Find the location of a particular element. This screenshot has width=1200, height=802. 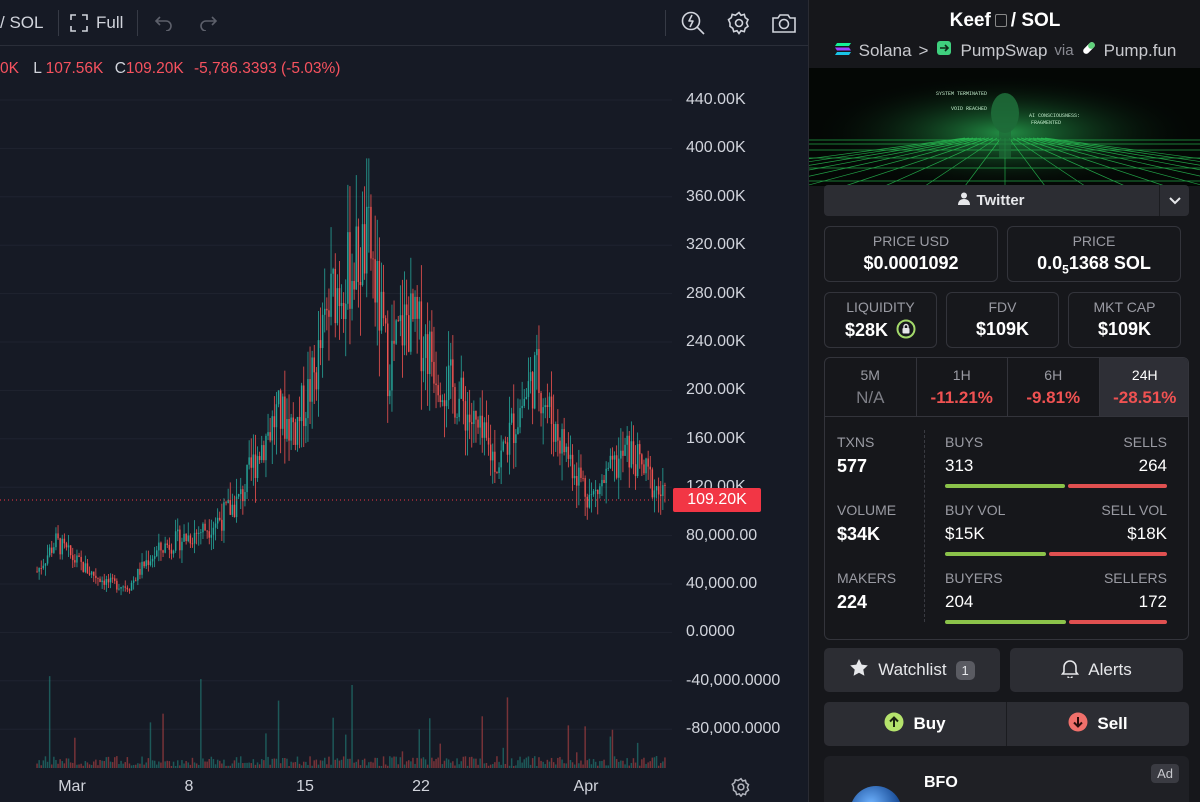

symbol-label: / SOL is located at coordinates (22, 22).